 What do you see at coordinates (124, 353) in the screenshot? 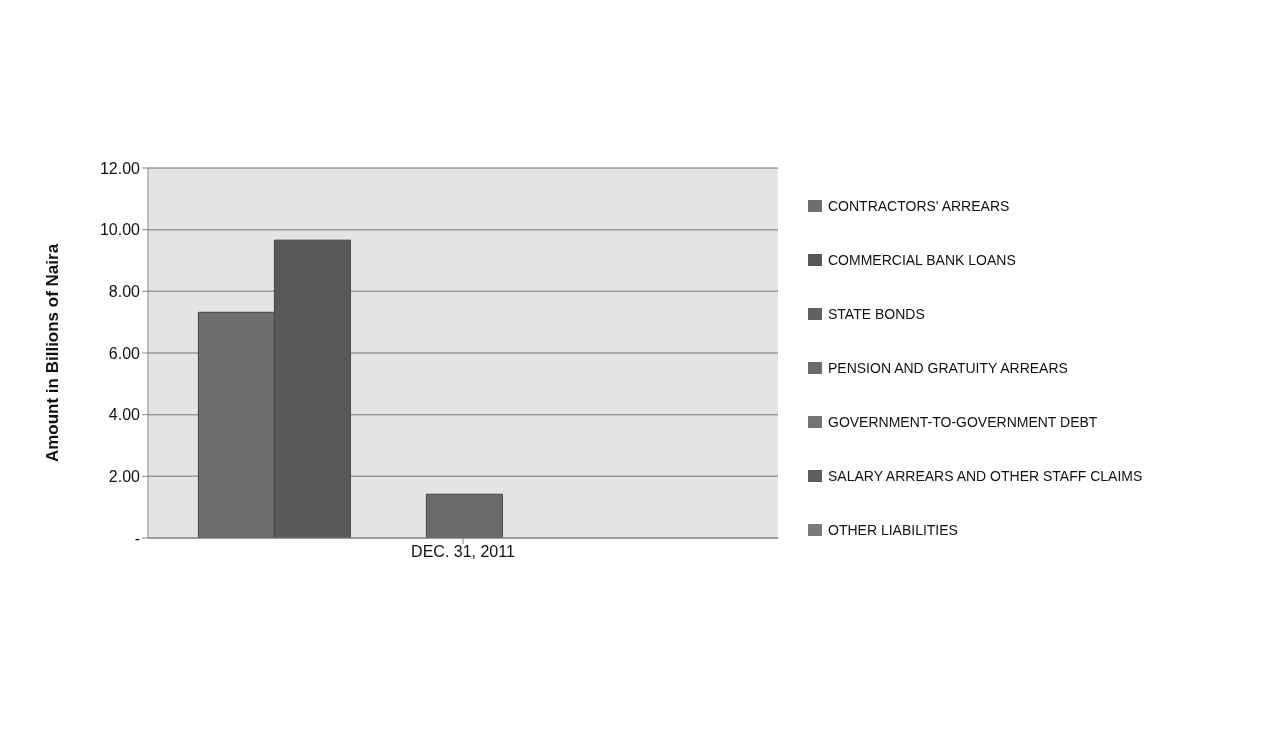
I see `y-tick-label: 6.00` at bounding box center [124, 353].